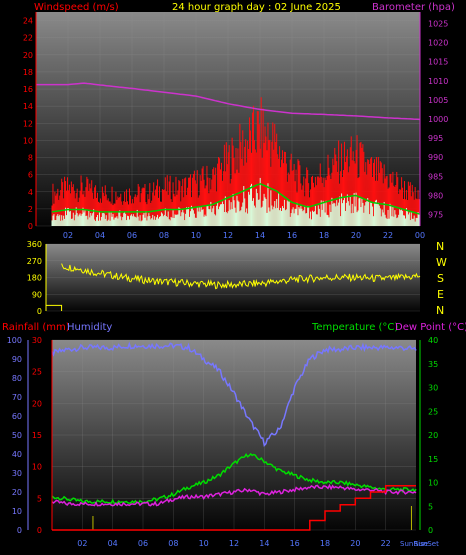 The width and height of the screenshot is (466, 555). I want to click on wind-tick-label: 16, so click(28, 89).